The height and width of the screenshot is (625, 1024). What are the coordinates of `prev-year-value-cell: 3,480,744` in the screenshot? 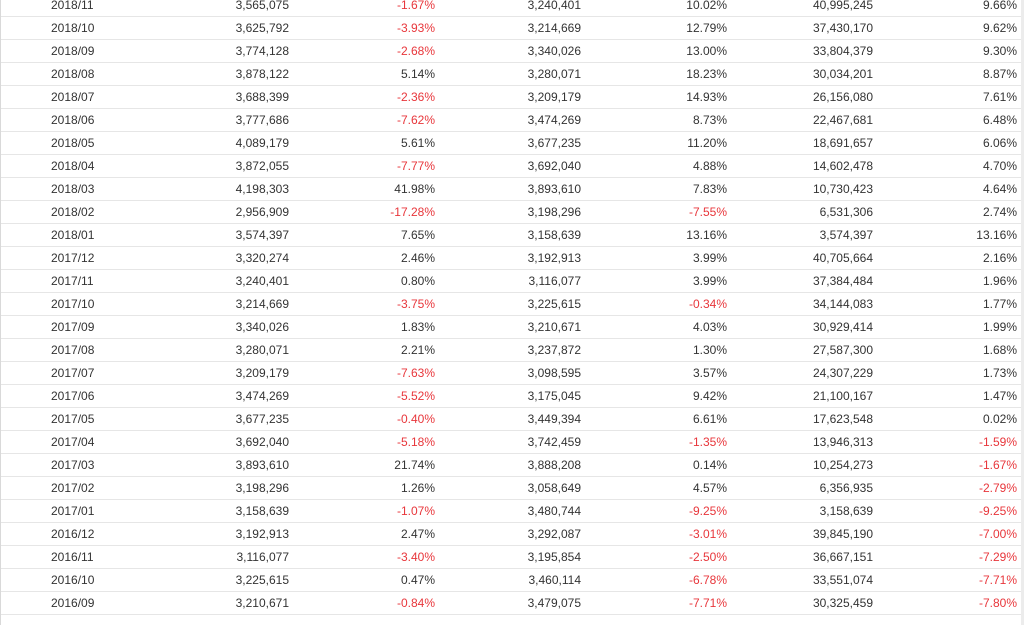 It's located at (508, 511).